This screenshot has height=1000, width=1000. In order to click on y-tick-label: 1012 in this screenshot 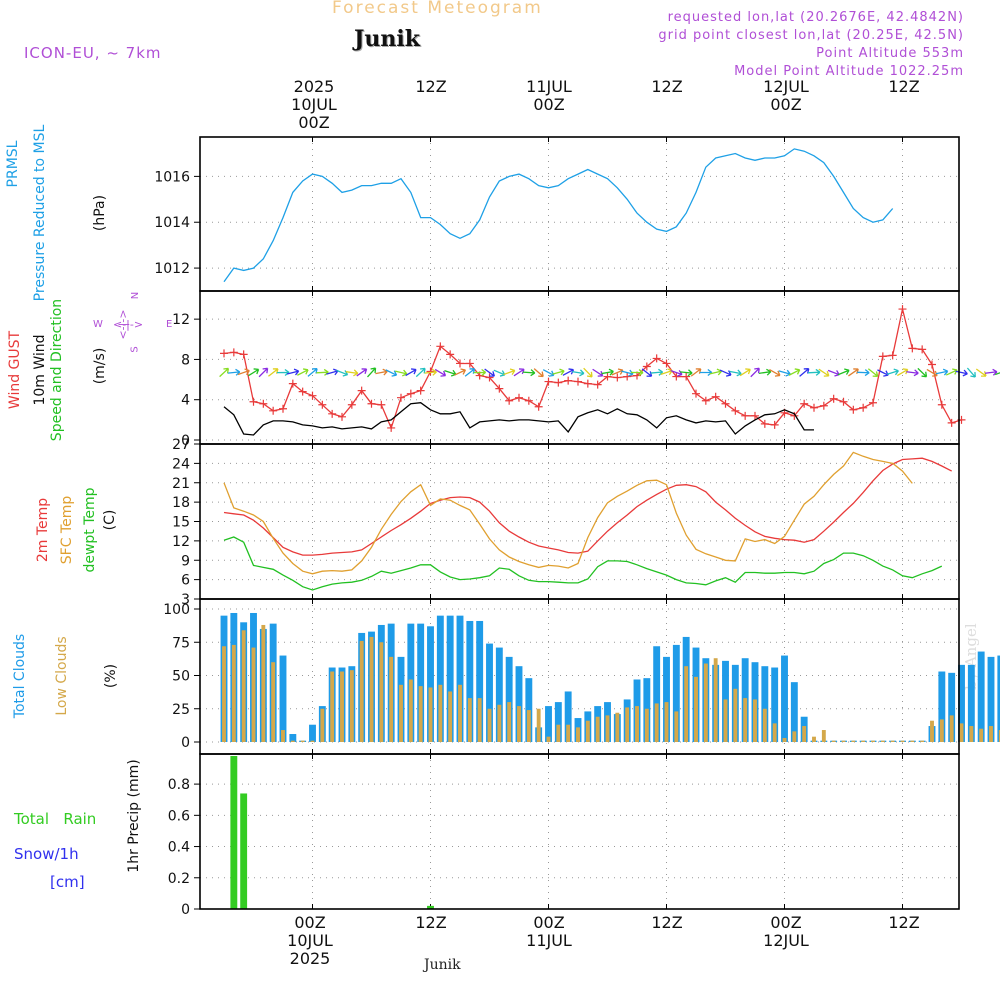, I will do `click(172, 269)`.